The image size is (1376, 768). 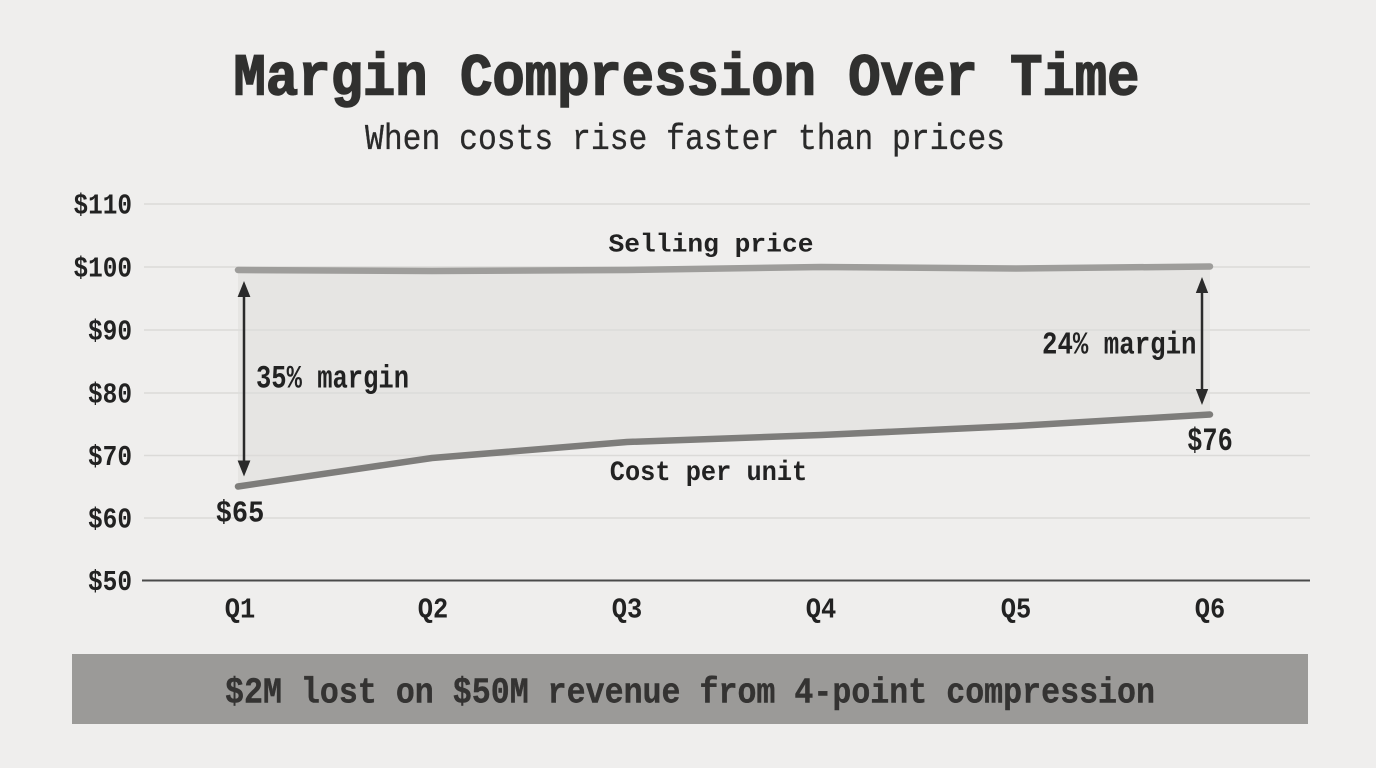 I want to click on svg-text: Q6, so click(x=1210, y=610).